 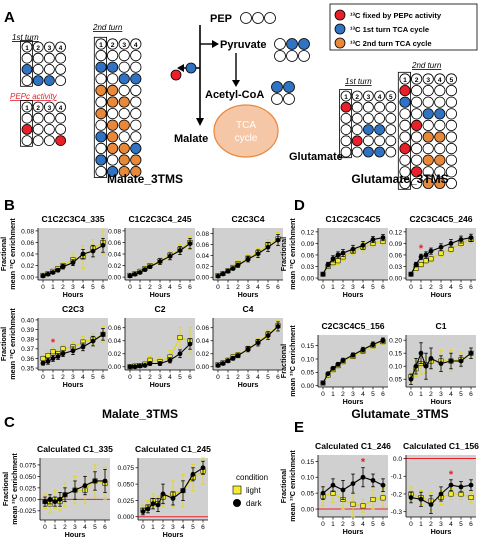 I want to click on tca-label-line2: cycle, so click(x=246, y=138).